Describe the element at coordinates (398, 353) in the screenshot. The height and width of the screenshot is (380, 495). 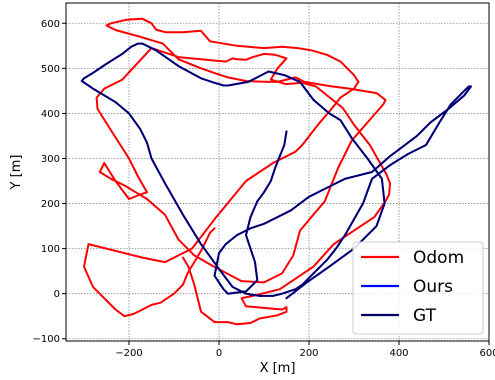
I see `x-tick-label: 400` at that location.